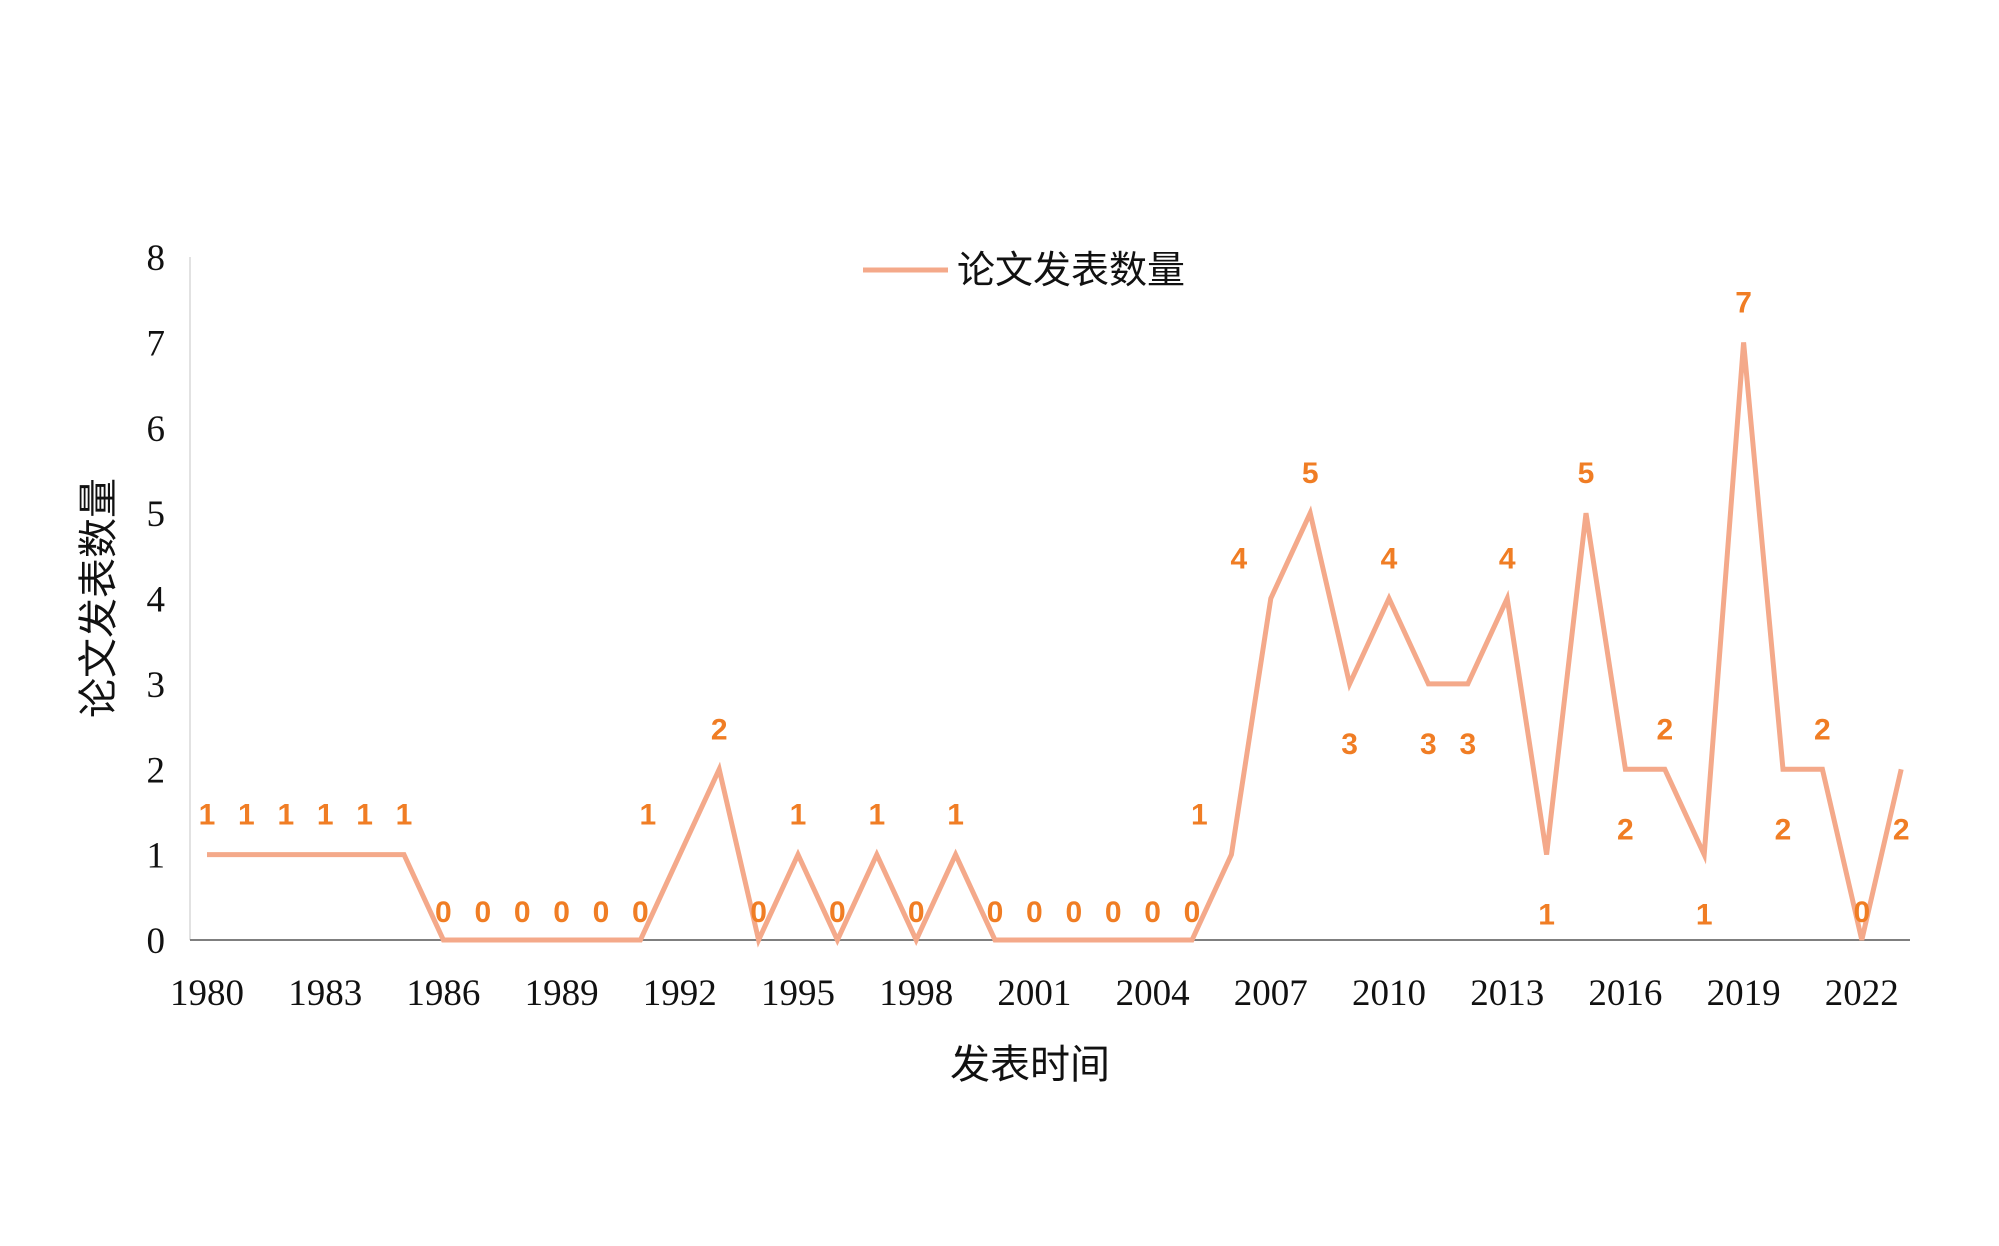 The image size is (1999, 1246). What do you see at coordinates (443, 993) in the screenshot?
I see `x-tick-label: 1986` at bounding box center [443, 993].